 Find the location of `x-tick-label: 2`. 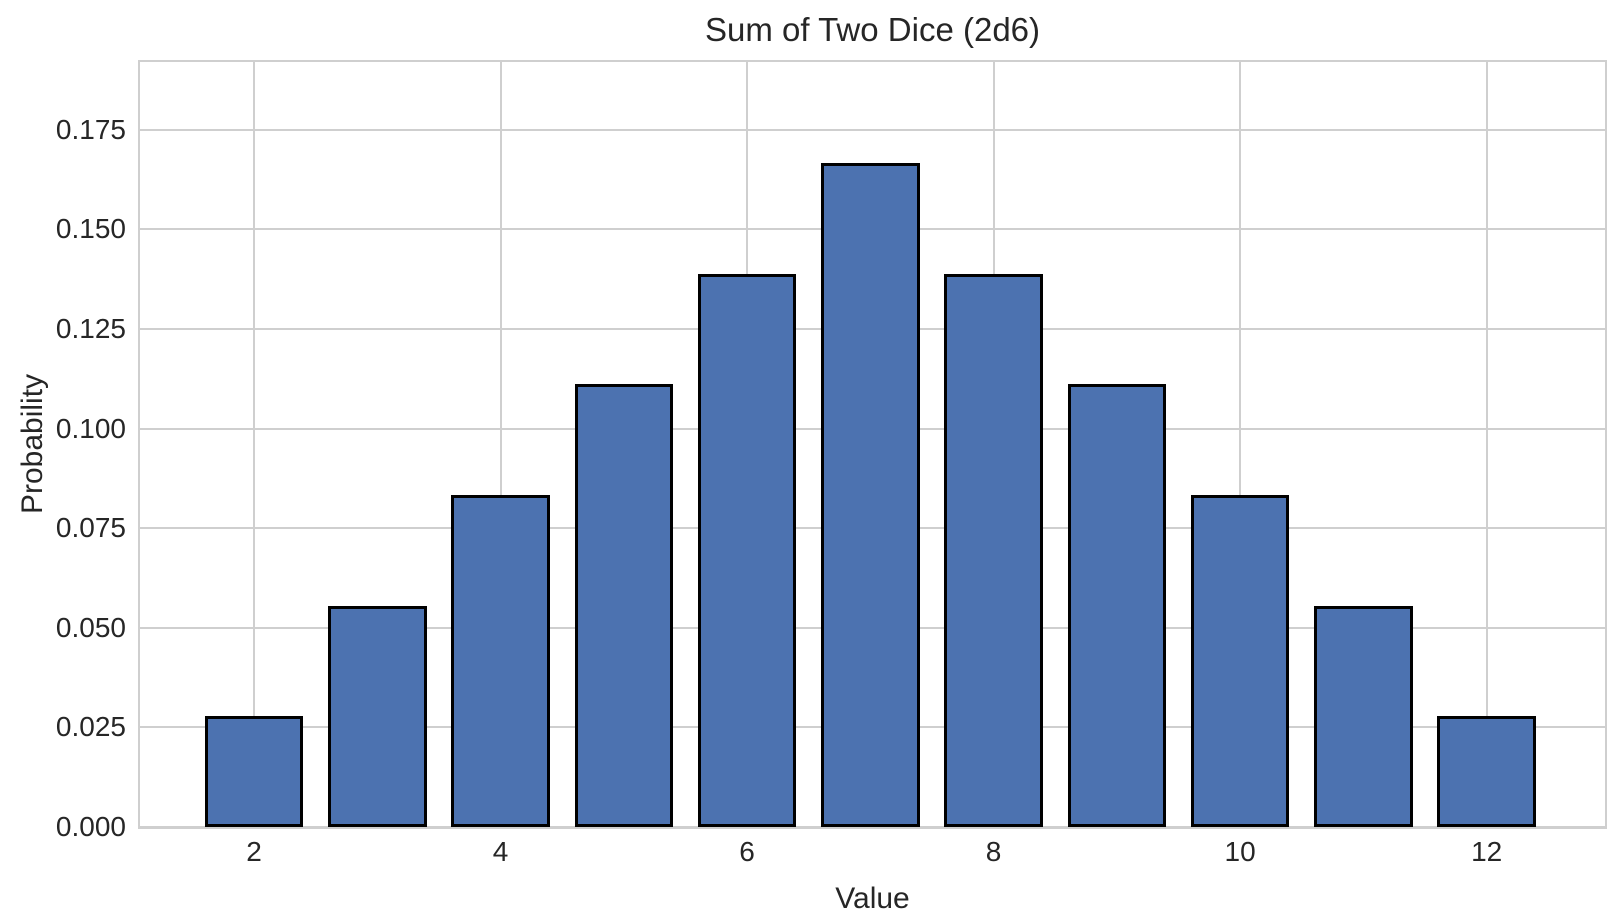

x-tick-label: 2 is located at coordinates (254, 851).